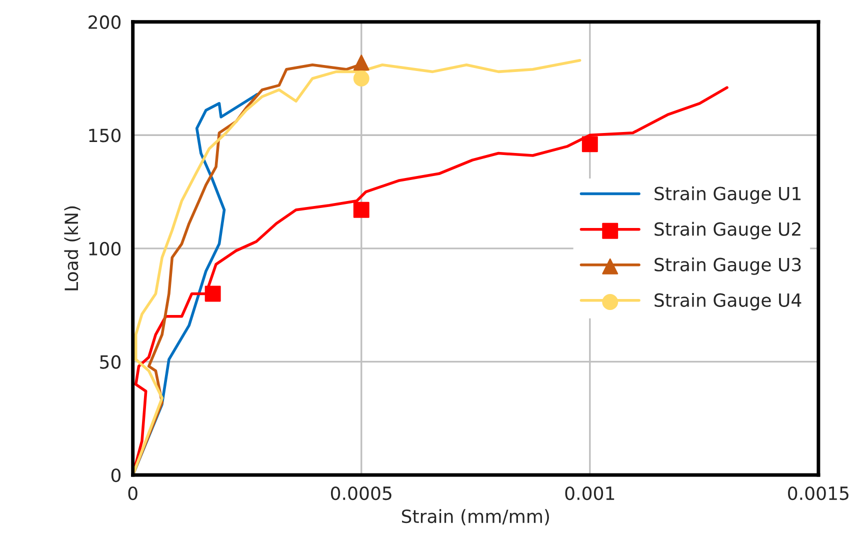 The width and height of the screenshot is (857, 546). Describe the element at coordinates (72, 248) in the screenshot. I see `y-axis-title: Load (kN)` at that location.